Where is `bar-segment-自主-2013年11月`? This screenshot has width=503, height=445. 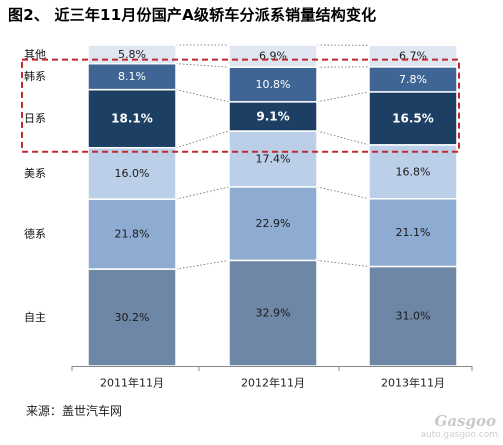
bar-segment-自主-2013年11月 is located at coordinates (413, 316).